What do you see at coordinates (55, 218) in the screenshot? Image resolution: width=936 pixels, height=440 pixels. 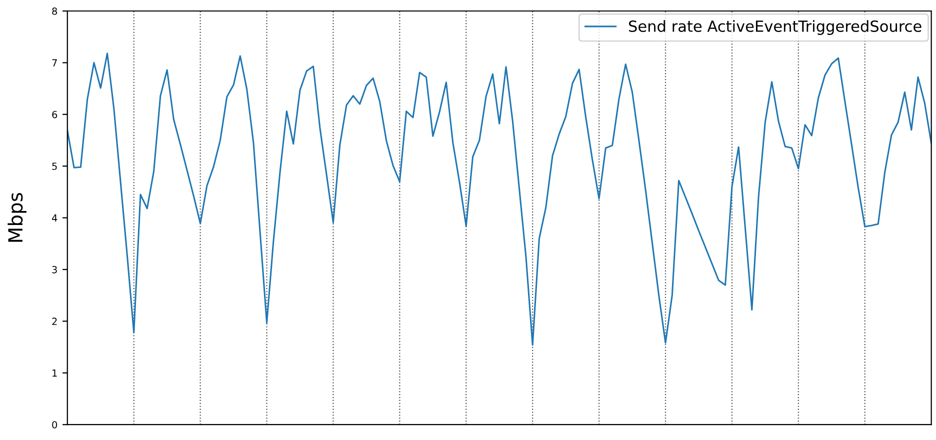 I see `y-tick-label: 4` at bounding box center [55, 218].